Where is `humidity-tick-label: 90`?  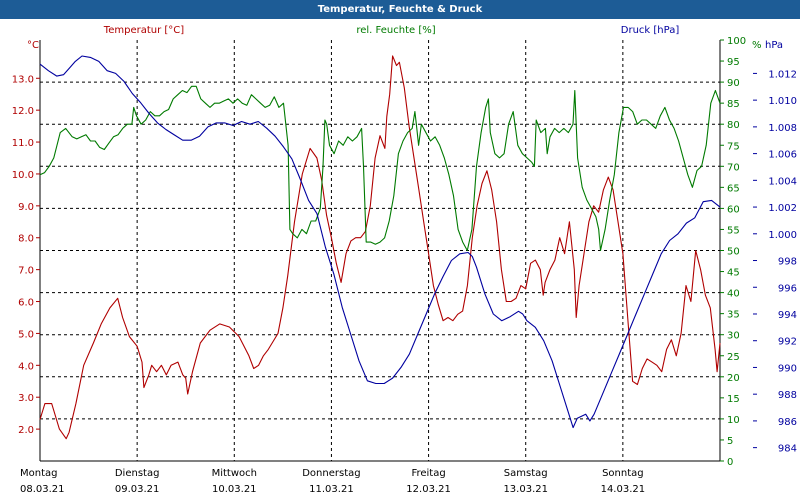
humidity-tick-label: 90 is located at coordinates (733, 83).